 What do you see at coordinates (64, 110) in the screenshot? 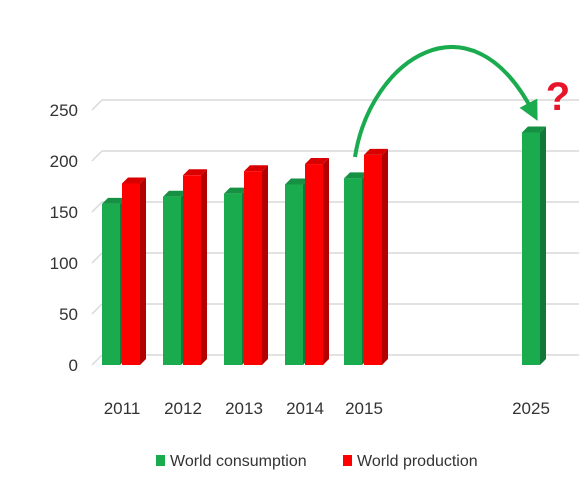
I see `y-tick-label: 250` at bounding box center [64, 110].